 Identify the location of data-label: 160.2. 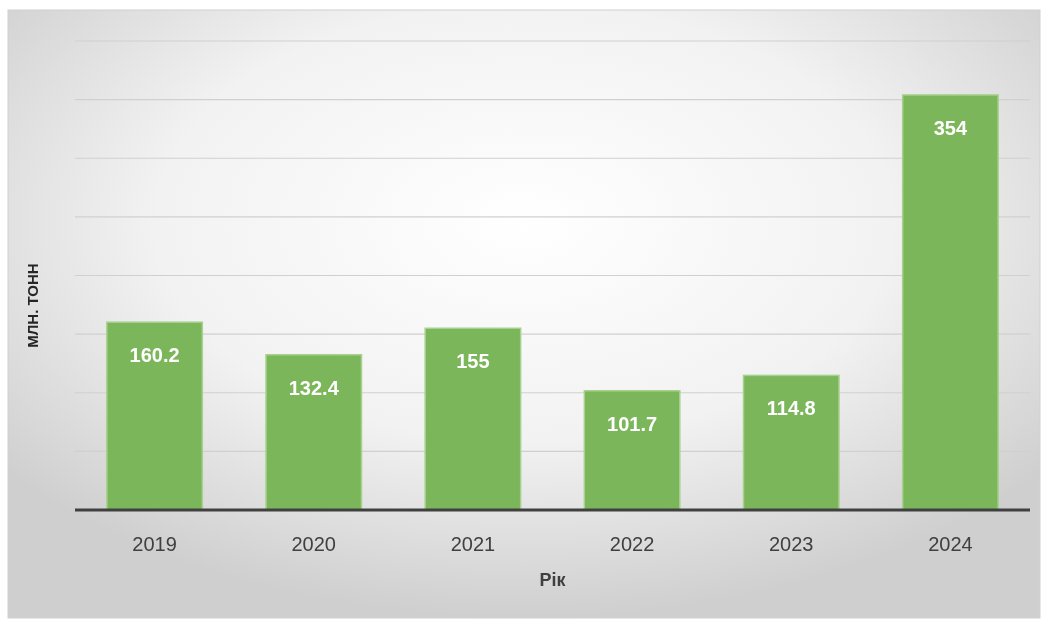
(154, 355).